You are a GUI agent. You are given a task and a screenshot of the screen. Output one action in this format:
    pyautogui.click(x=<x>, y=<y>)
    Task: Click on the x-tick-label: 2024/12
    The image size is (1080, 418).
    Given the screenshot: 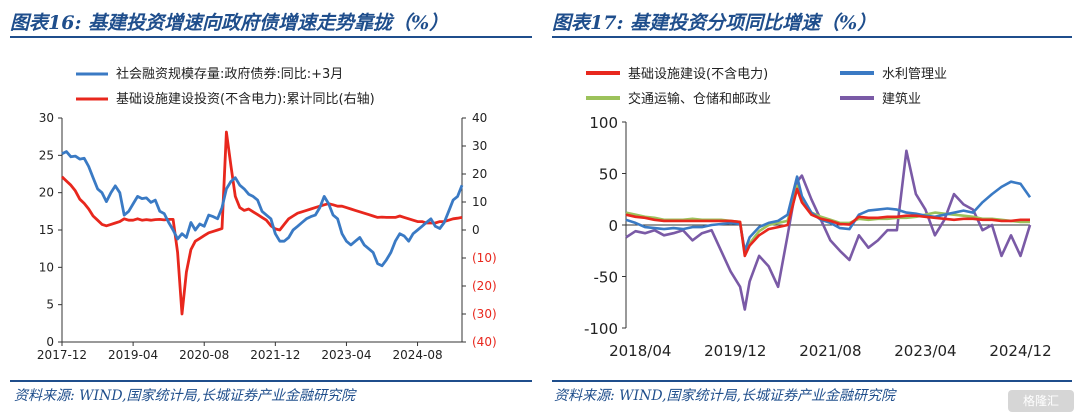 What is the action you would take?
    pyautogui.click(x=1020, y=351)
    